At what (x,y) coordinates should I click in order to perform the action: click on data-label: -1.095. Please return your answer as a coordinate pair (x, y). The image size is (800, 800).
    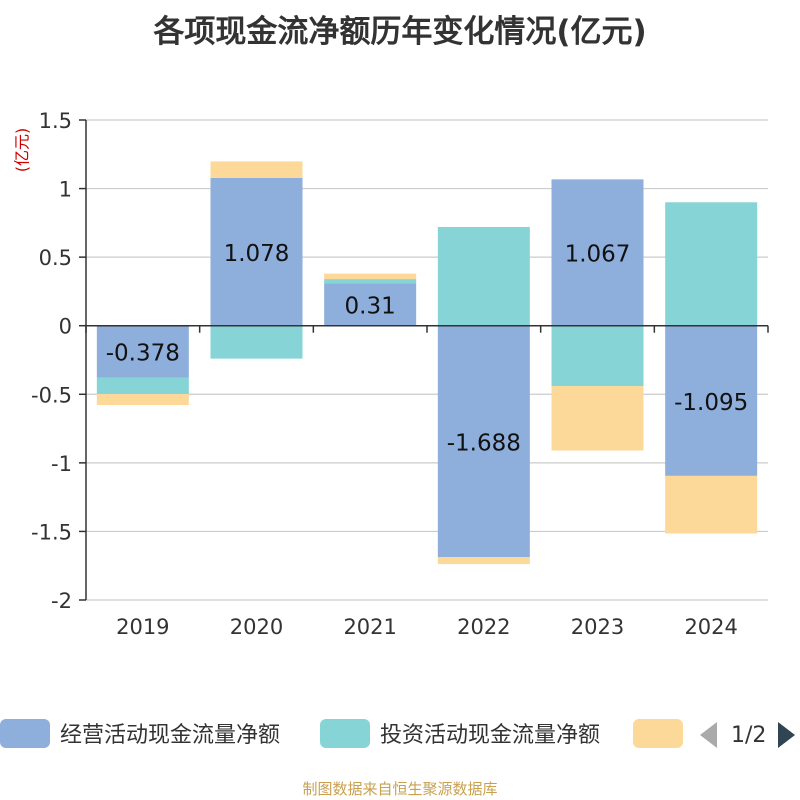
    Looking at the image, I should click on (711, 403).